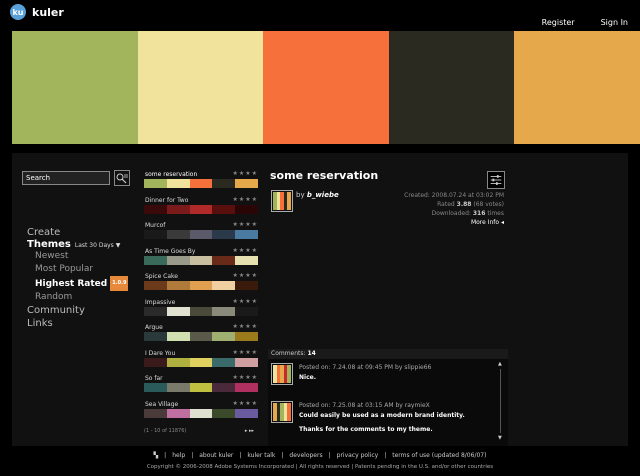  What do you see at coordinates (54, 297) in the screenshot?
I see `nav-random: Random` at bounding box center [54, 297].